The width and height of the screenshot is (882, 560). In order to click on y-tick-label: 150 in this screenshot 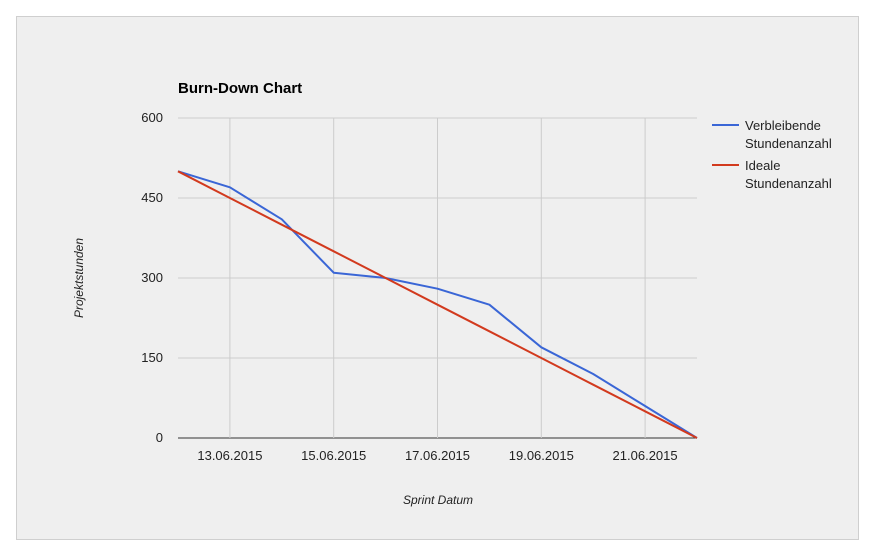, I will do `click(152, 357)`.